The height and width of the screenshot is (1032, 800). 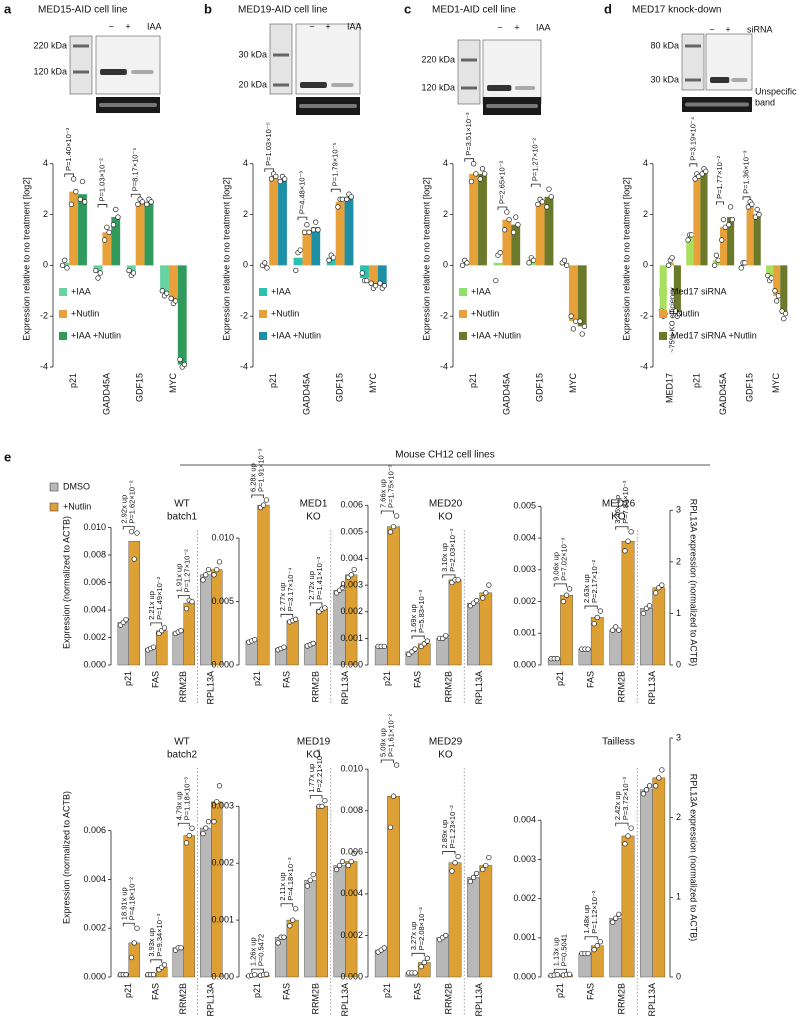 I want to click on chart-title: Tailless, so click(x=618, y=742).